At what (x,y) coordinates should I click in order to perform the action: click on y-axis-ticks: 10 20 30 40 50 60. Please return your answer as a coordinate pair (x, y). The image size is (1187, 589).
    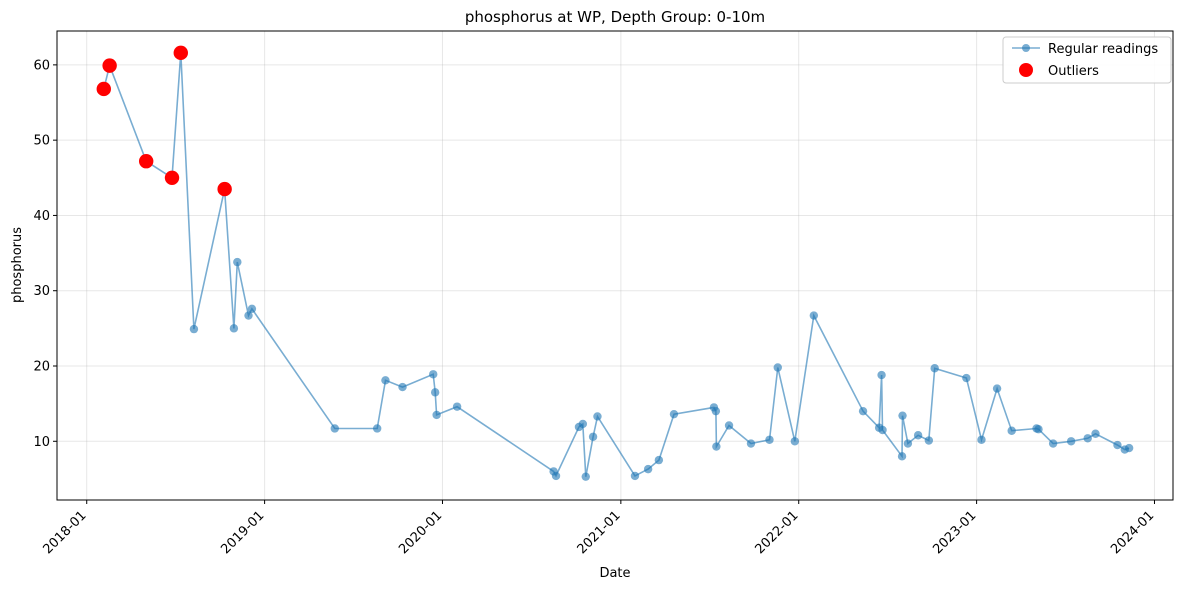
    Looking at the image, I should click on (45, 254).